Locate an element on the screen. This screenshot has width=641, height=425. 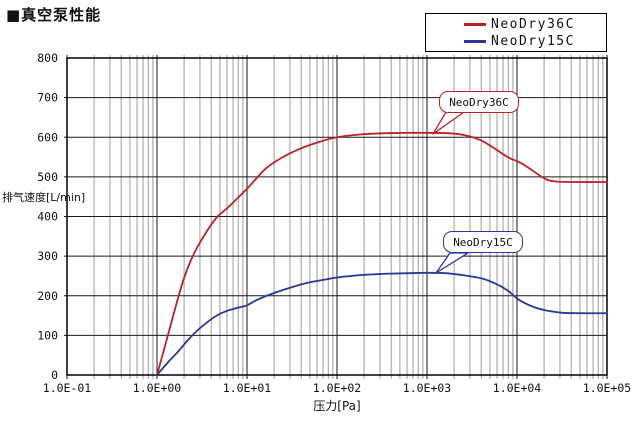
x-tick-label: 1.0E-01 is located at coordinates (67, 388).